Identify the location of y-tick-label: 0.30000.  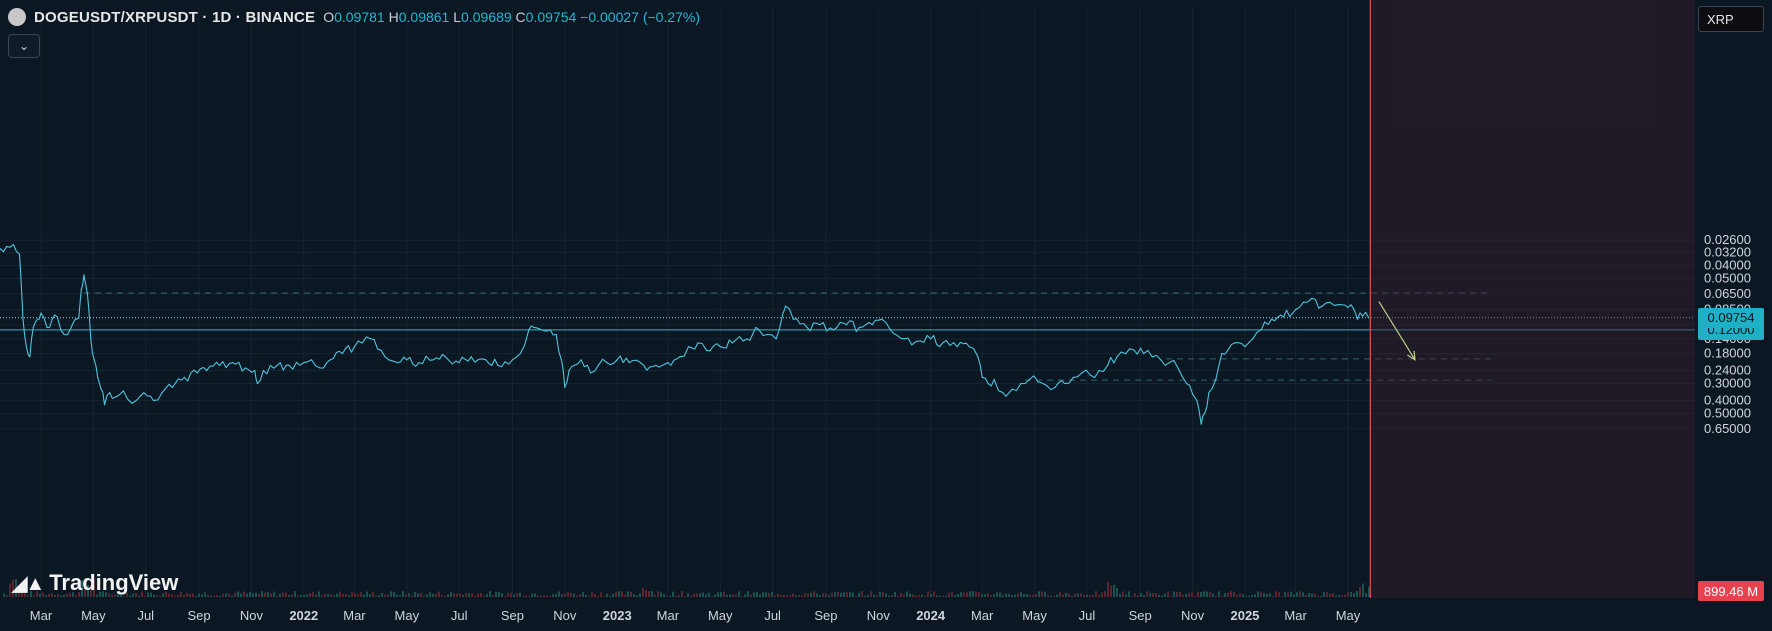
(1727, 383).